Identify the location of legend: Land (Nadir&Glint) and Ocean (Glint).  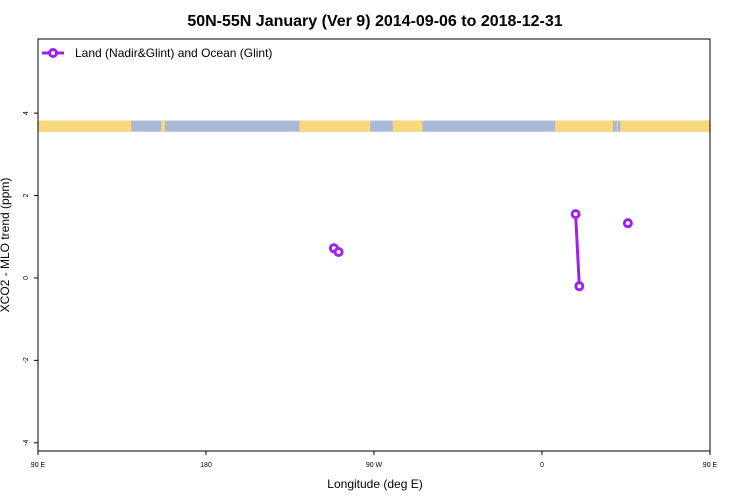
(157, 53).